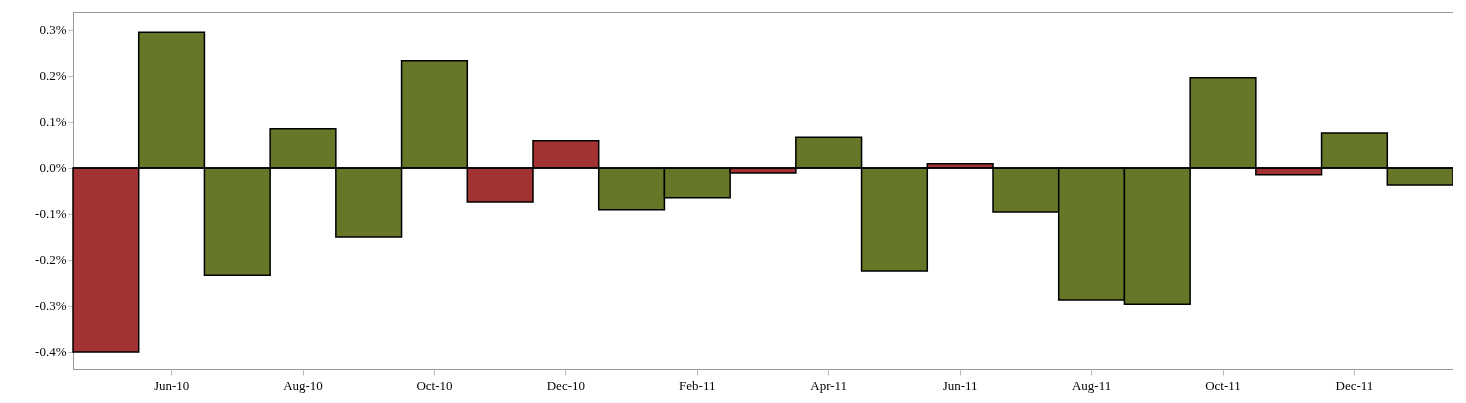 This screenshot has width=1466, height=403. I want to click on y-tick-label: -0.4%, so click(51, 352).